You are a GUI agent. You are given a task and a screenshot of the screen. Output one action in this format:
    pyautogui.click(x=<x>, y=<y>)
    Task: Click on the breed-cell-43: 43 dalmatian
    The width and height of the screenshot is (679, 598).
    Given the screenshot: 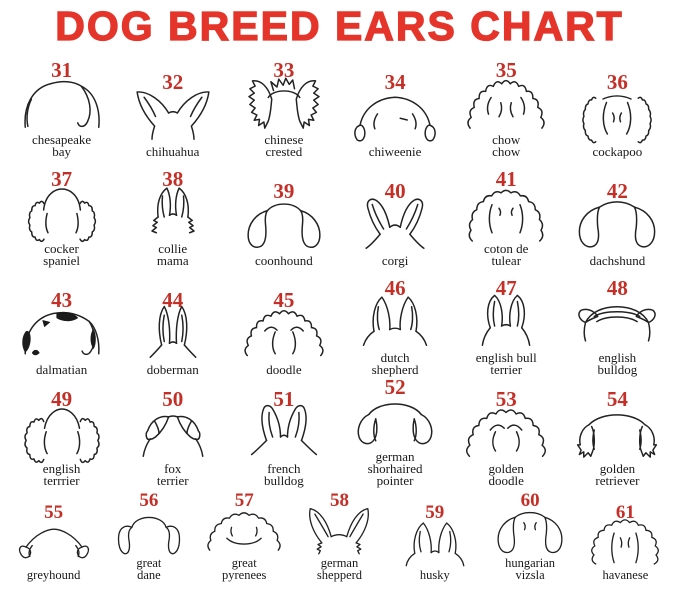 What is the action you would take?
    pyautogui.click(x=61, y=322)
    